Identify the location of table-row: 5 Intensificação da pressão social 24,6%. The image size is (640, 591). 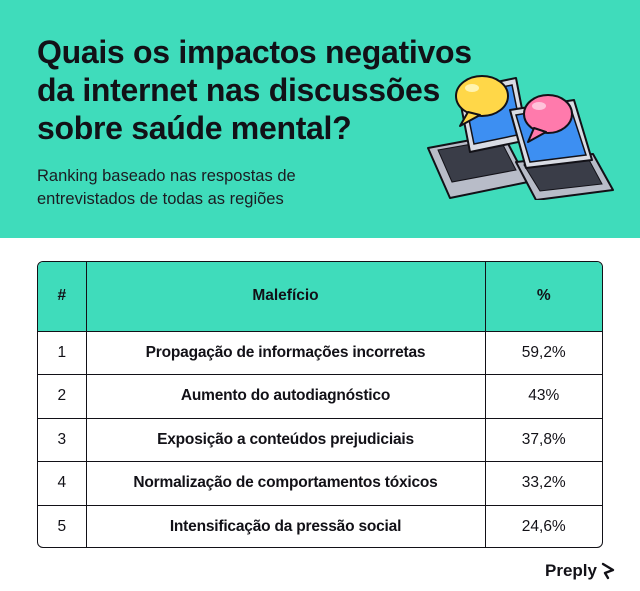
(320, 525).